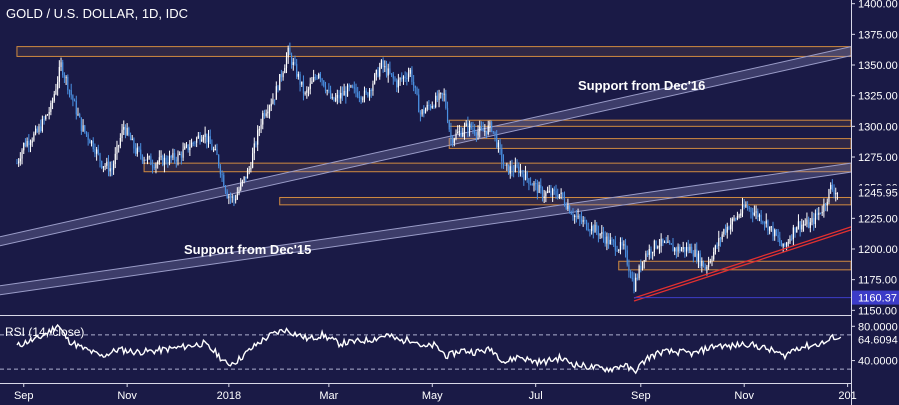 The height and width of the screenshot is (405, 899). Describe the element at coordinates (878, 340) in the screenshot. I see `rsi-last-value: 64.6094` at that location.